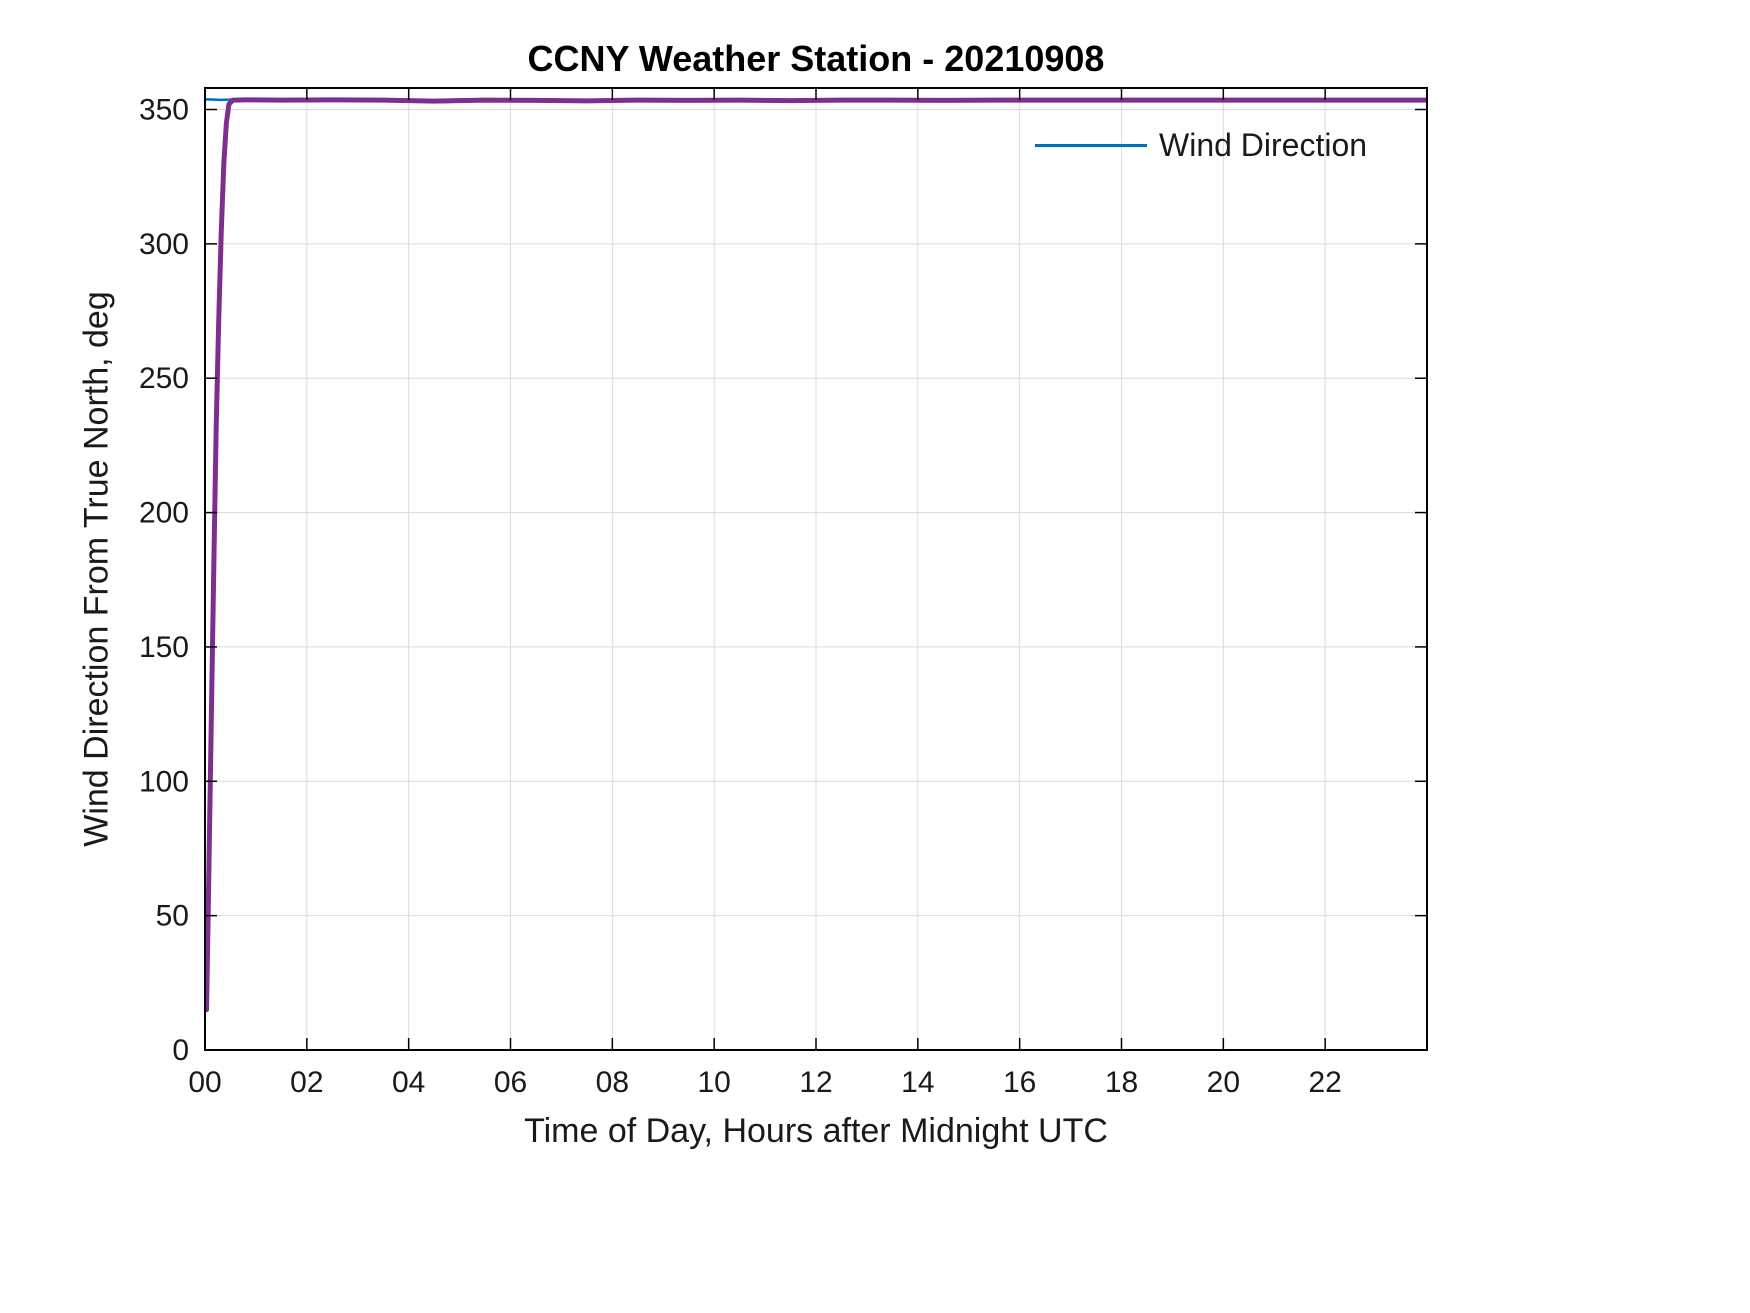 The height and width of the screenshot is (1313, 1750). What do you see at coordinates (164, 244) in the screenshot?
I see `y-tick-label: 300` at bounding box center [164, 244].